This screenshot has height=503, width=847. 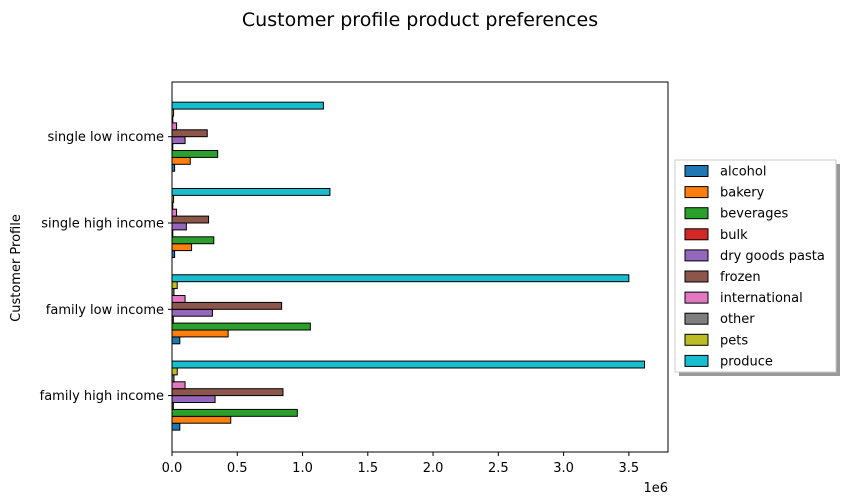 What do you see at coordinates (178, 140) in the screenshot?
I see `bar-dry-goods-pasta-single-low-income` at bounding box center [178, 140].